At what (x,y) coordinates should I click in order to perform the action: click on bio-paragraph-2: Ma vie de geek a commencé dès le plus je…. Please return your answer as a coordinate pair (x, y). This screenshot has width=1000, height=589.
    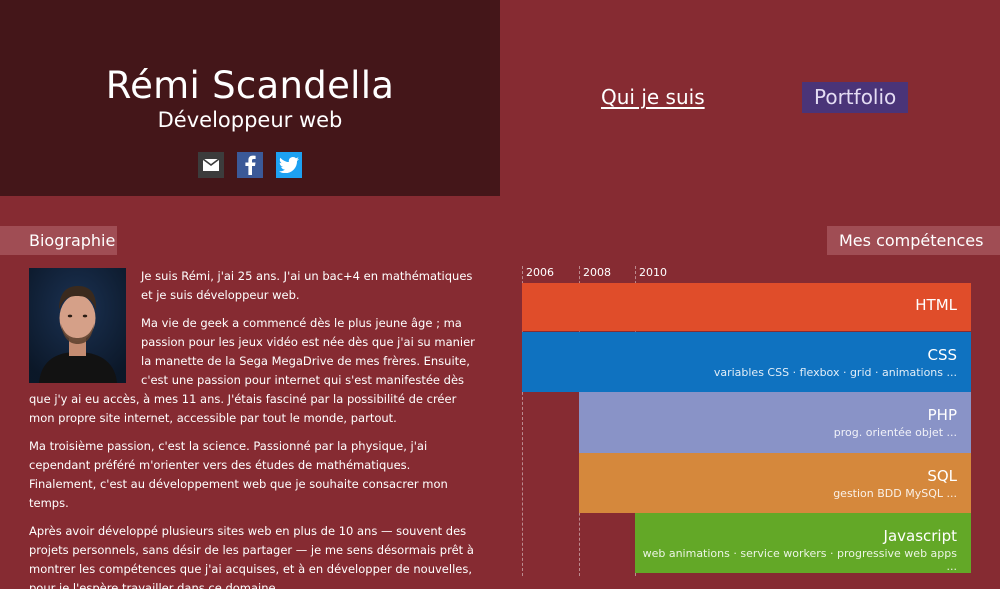
    Looking at the image, I should click on (252, 370).